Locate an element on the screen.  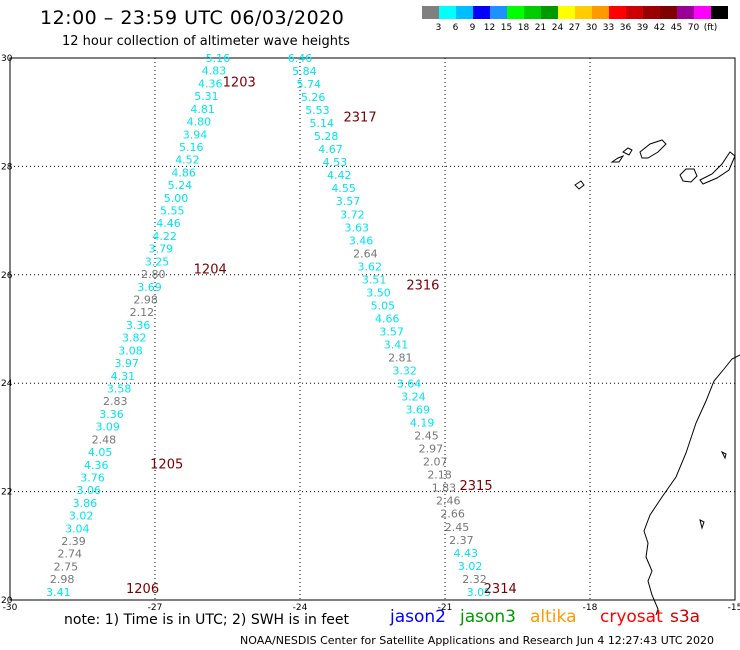
wave-height-value: 6.46 is located at coordinates (300, 58).